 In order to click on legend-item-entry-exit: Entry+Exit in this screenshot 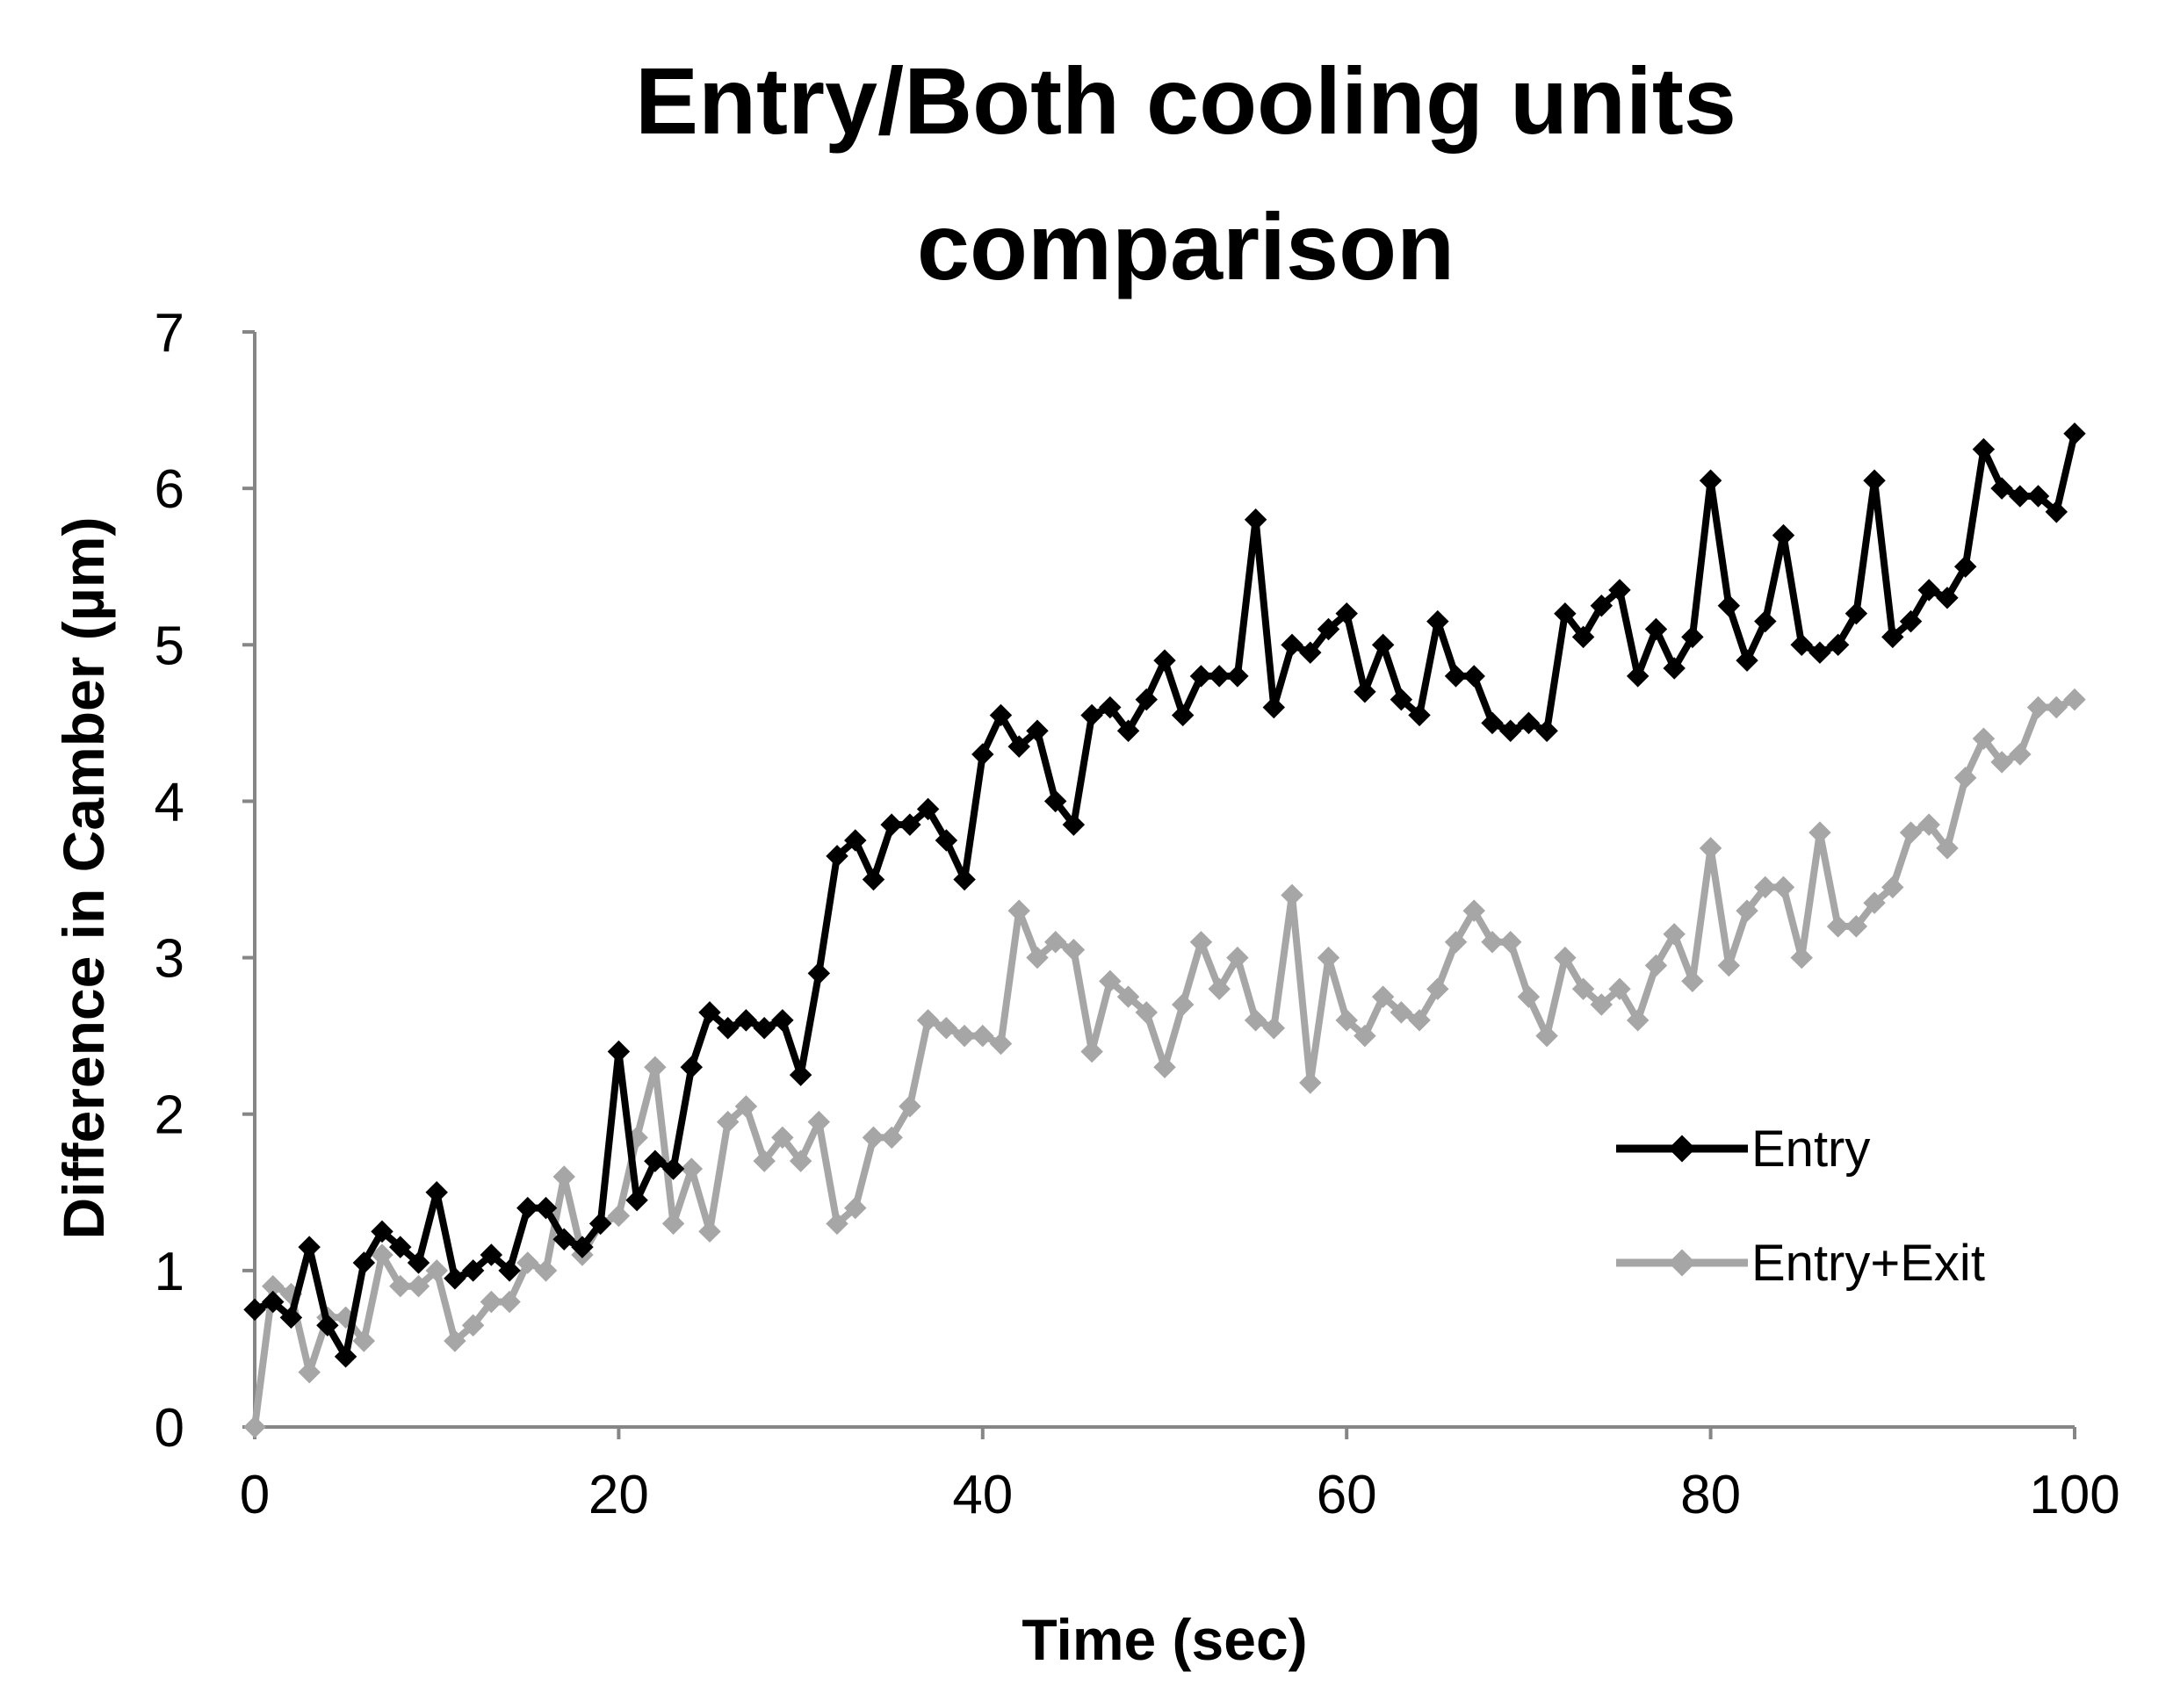, I will do `click(1800, 1263)`.